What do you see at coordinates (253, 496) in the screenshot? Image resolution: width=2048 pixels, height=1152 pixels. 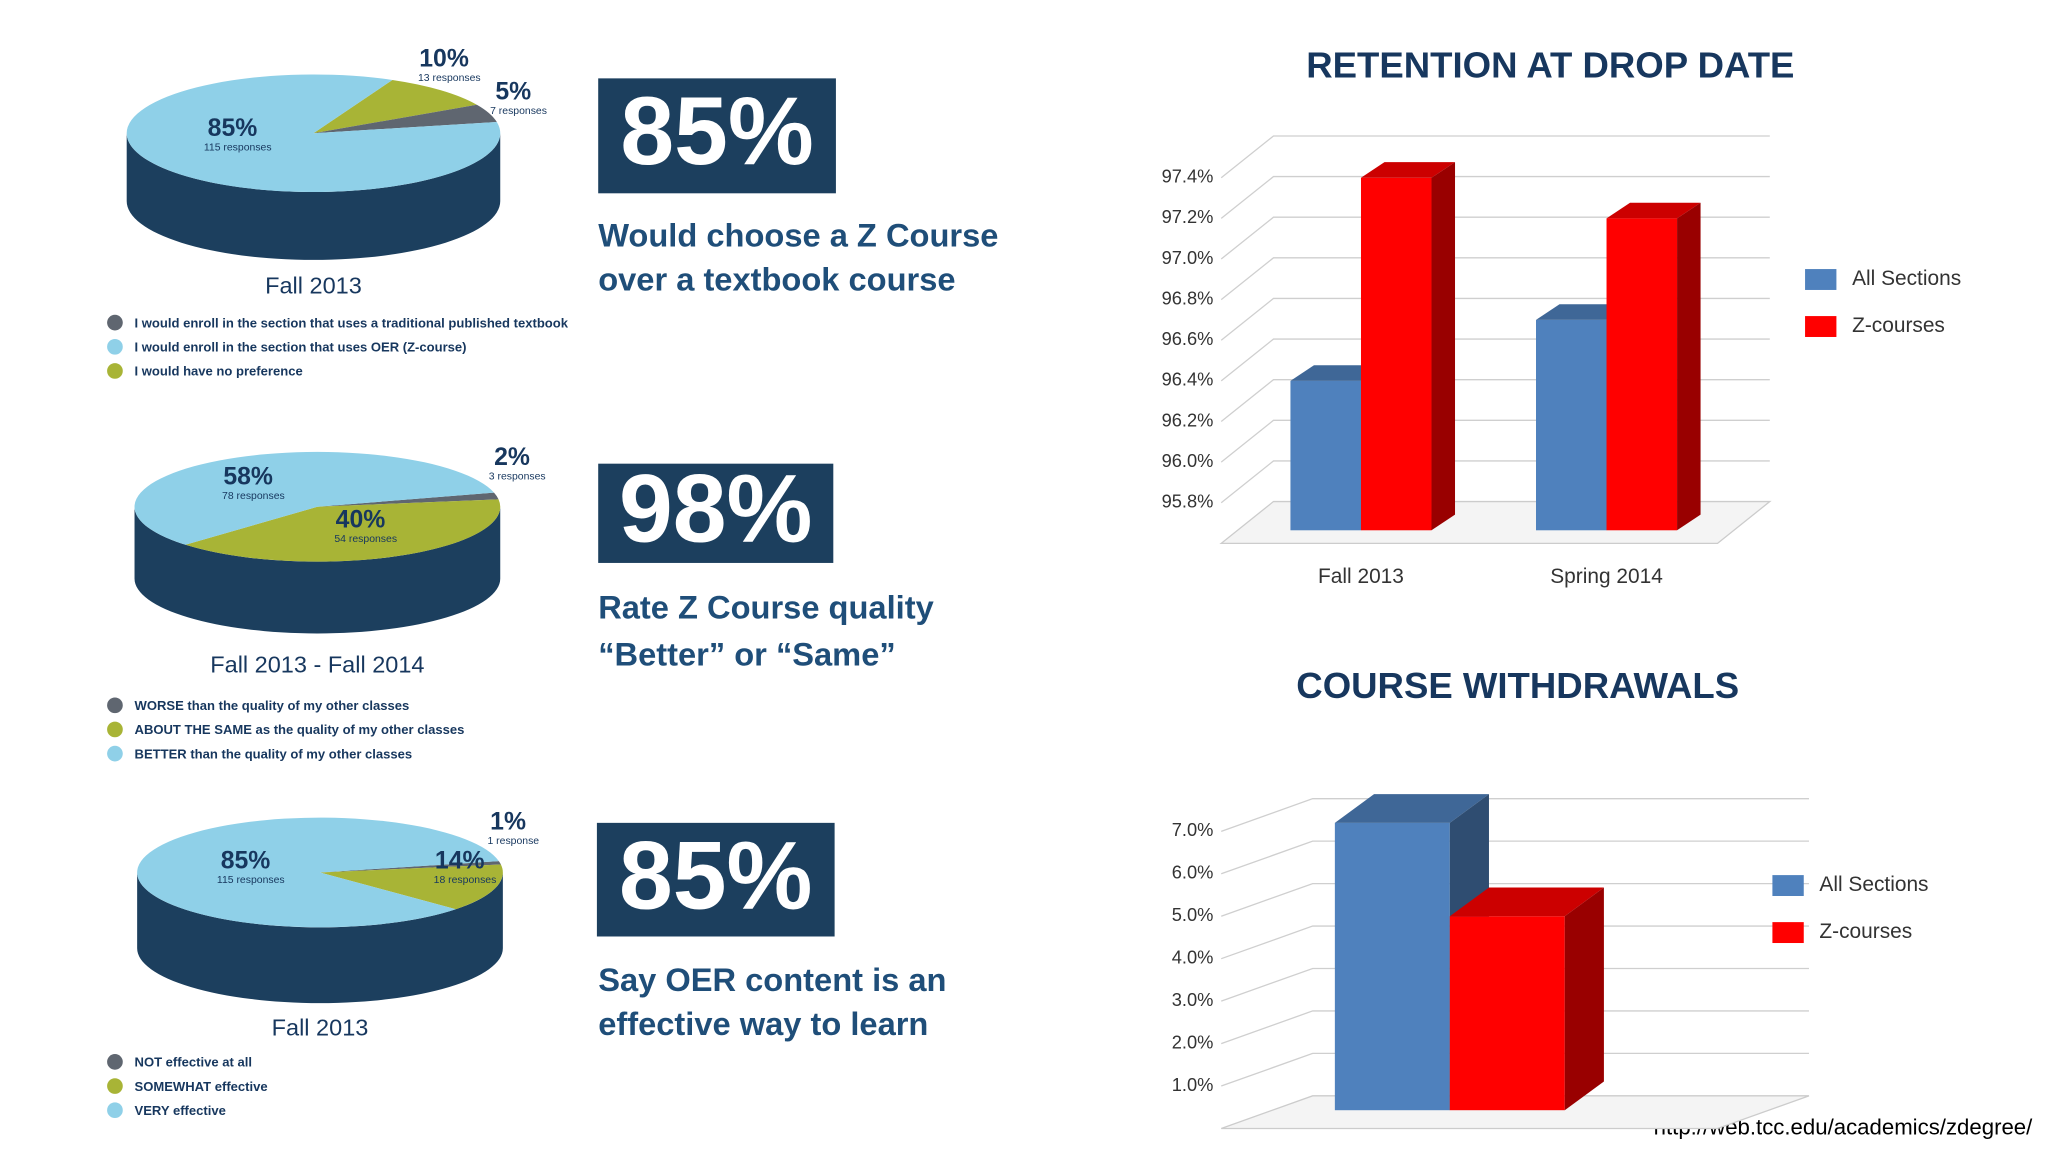 I see `pie-response-label: 78 responses` at bounding box center [253, 496].